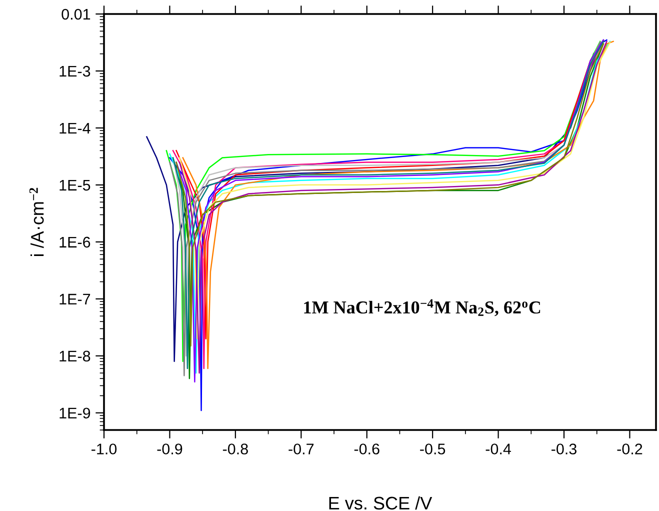  I want to click on y-tick-label: 0.01, so click(76, 14).